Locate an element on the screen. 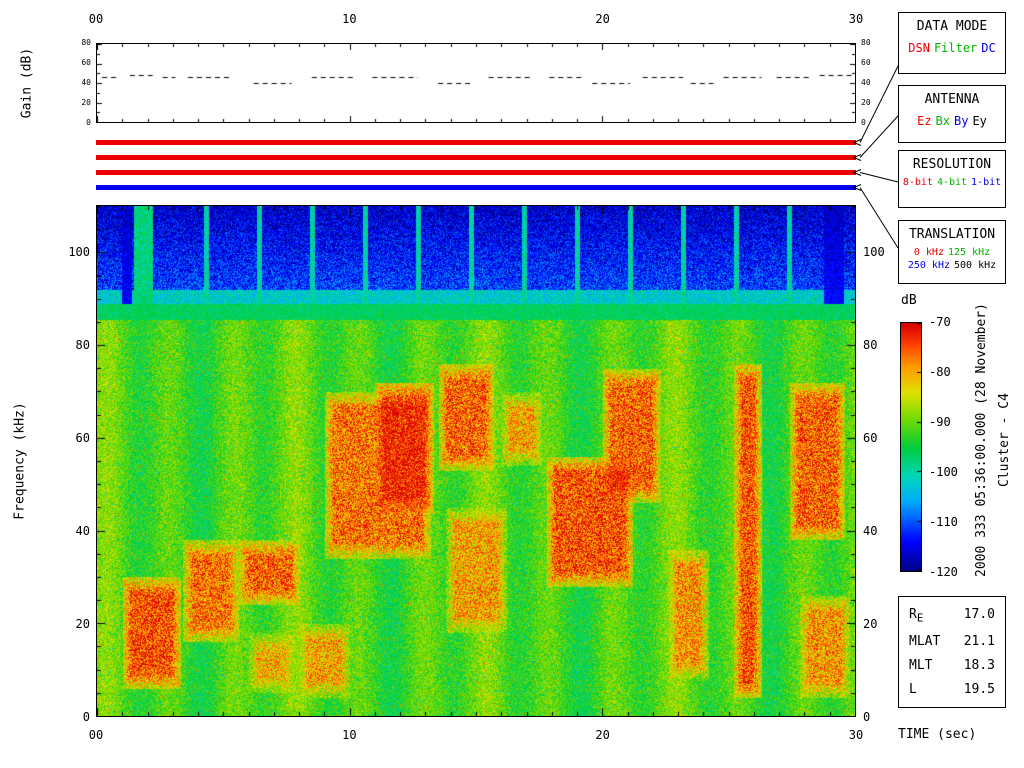 Image resolution: width=1024 pixels, height=768 pixels. info-row-mlat: MLAT 21.1 is located at coordinates (952, 641).